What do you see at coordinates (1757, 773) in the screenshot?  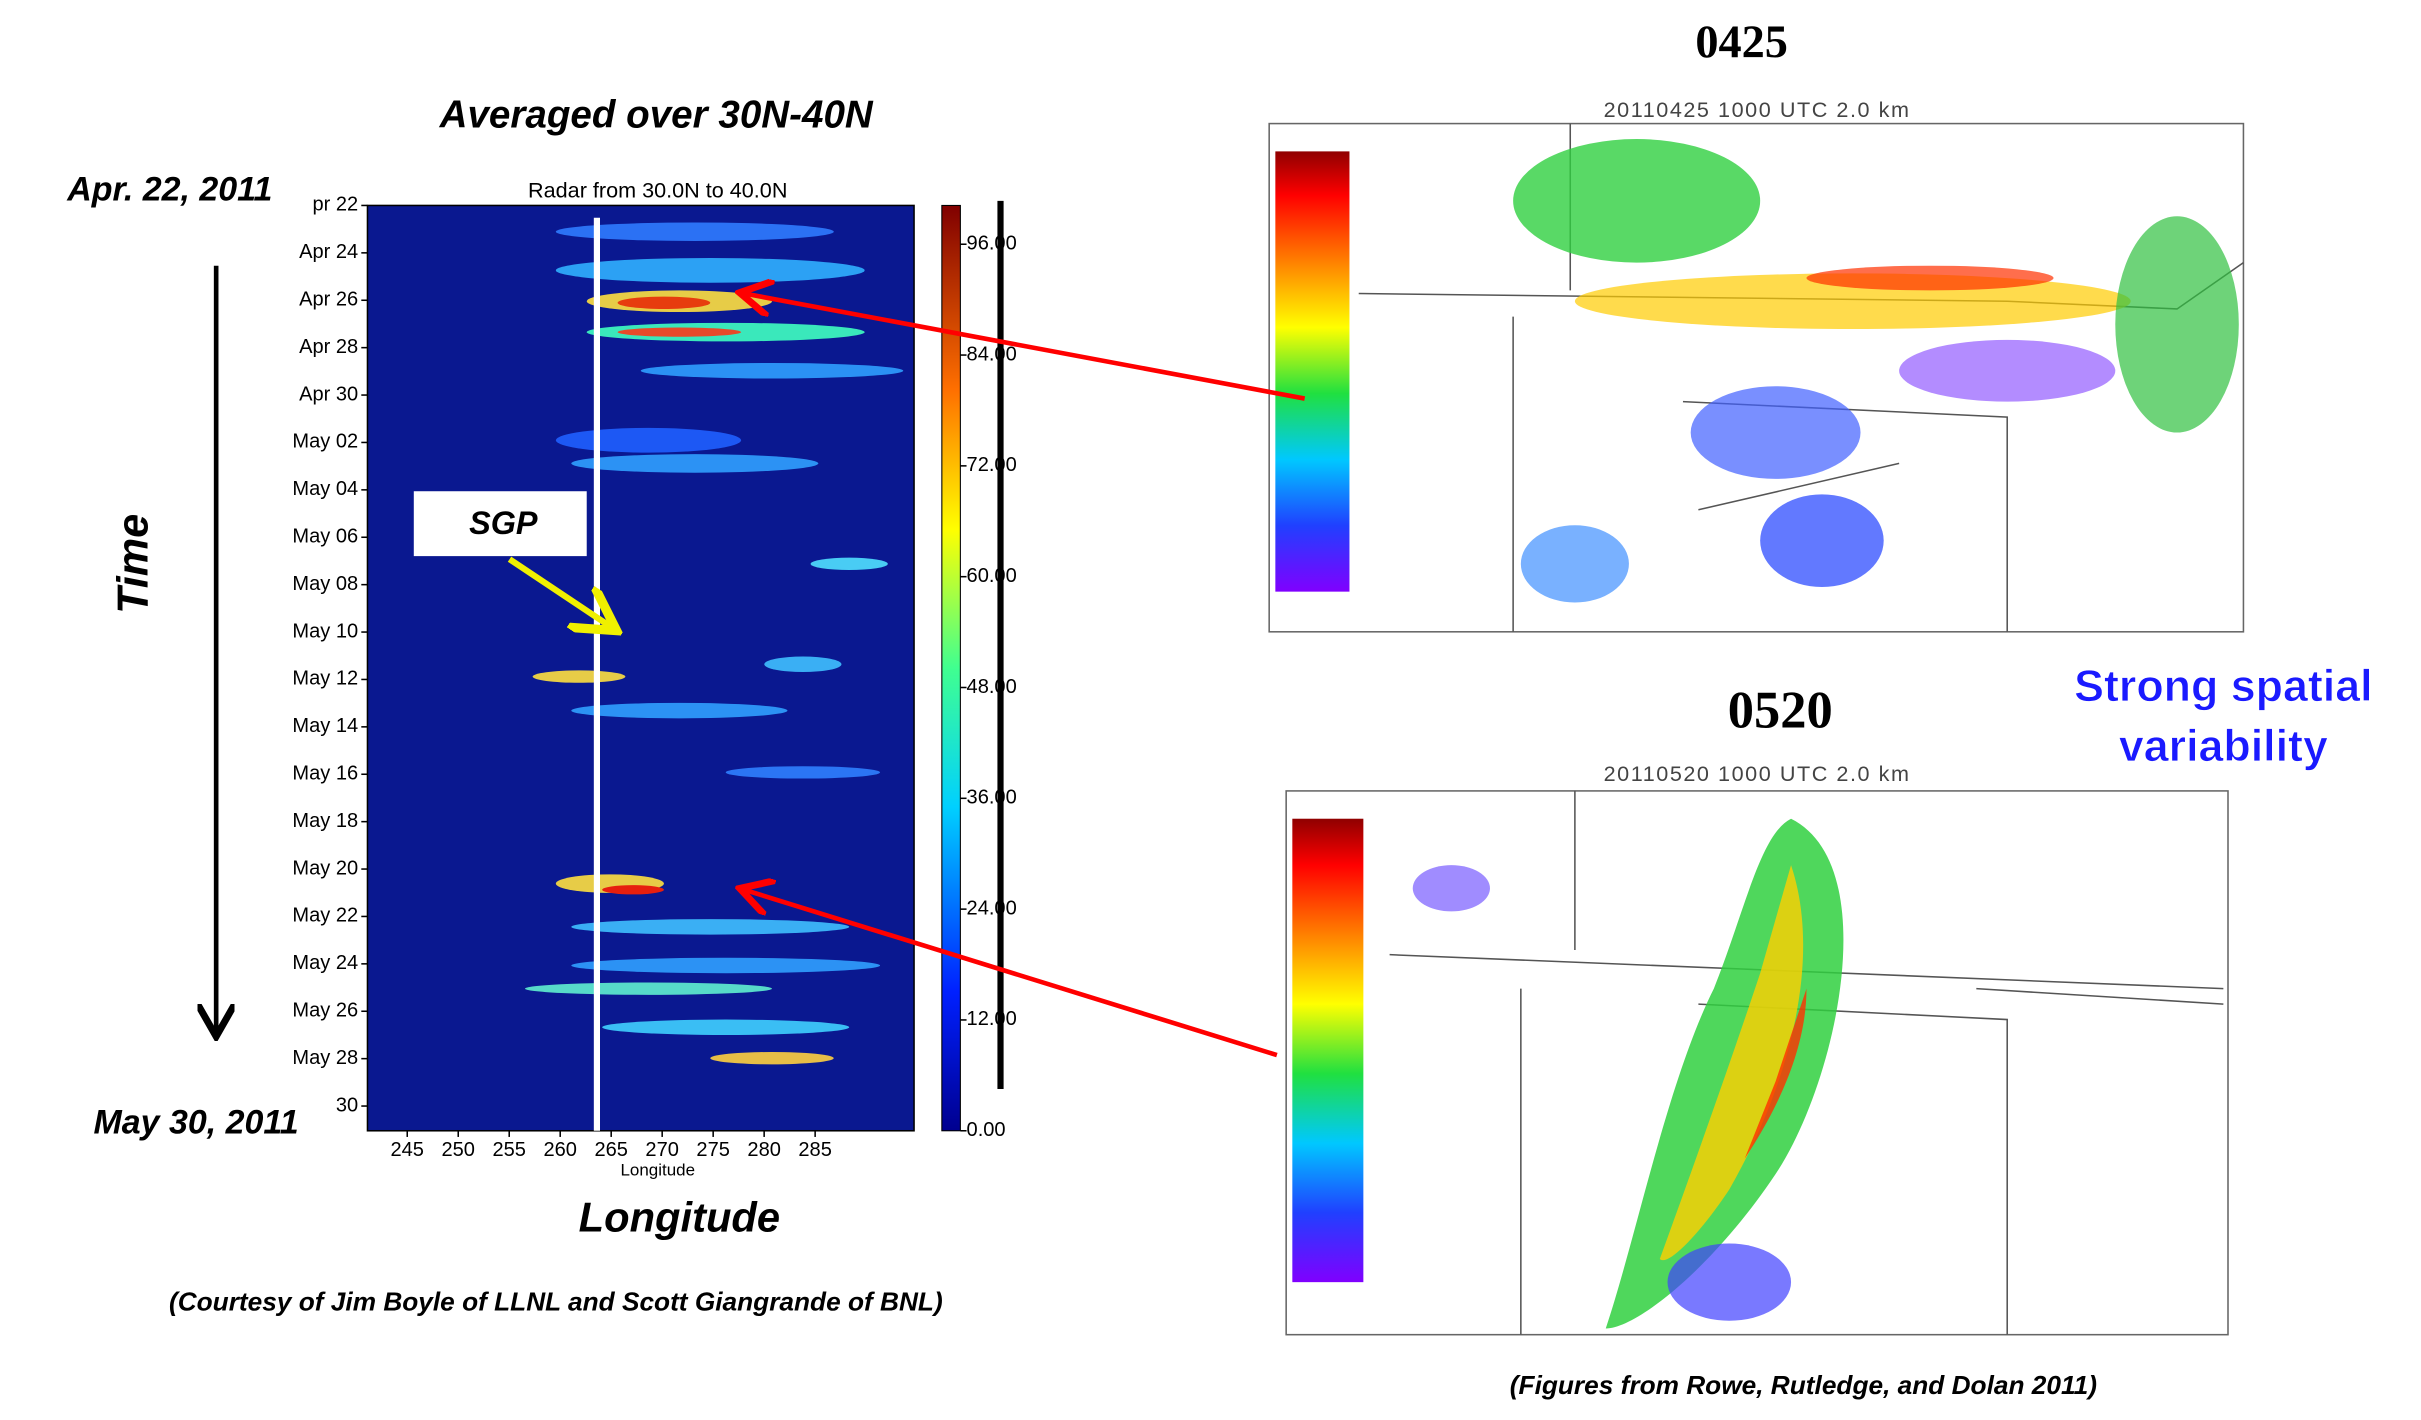 I see `map-title: 20110520 1000 UTC 2.0 km` at bounding box center [1757, 773].